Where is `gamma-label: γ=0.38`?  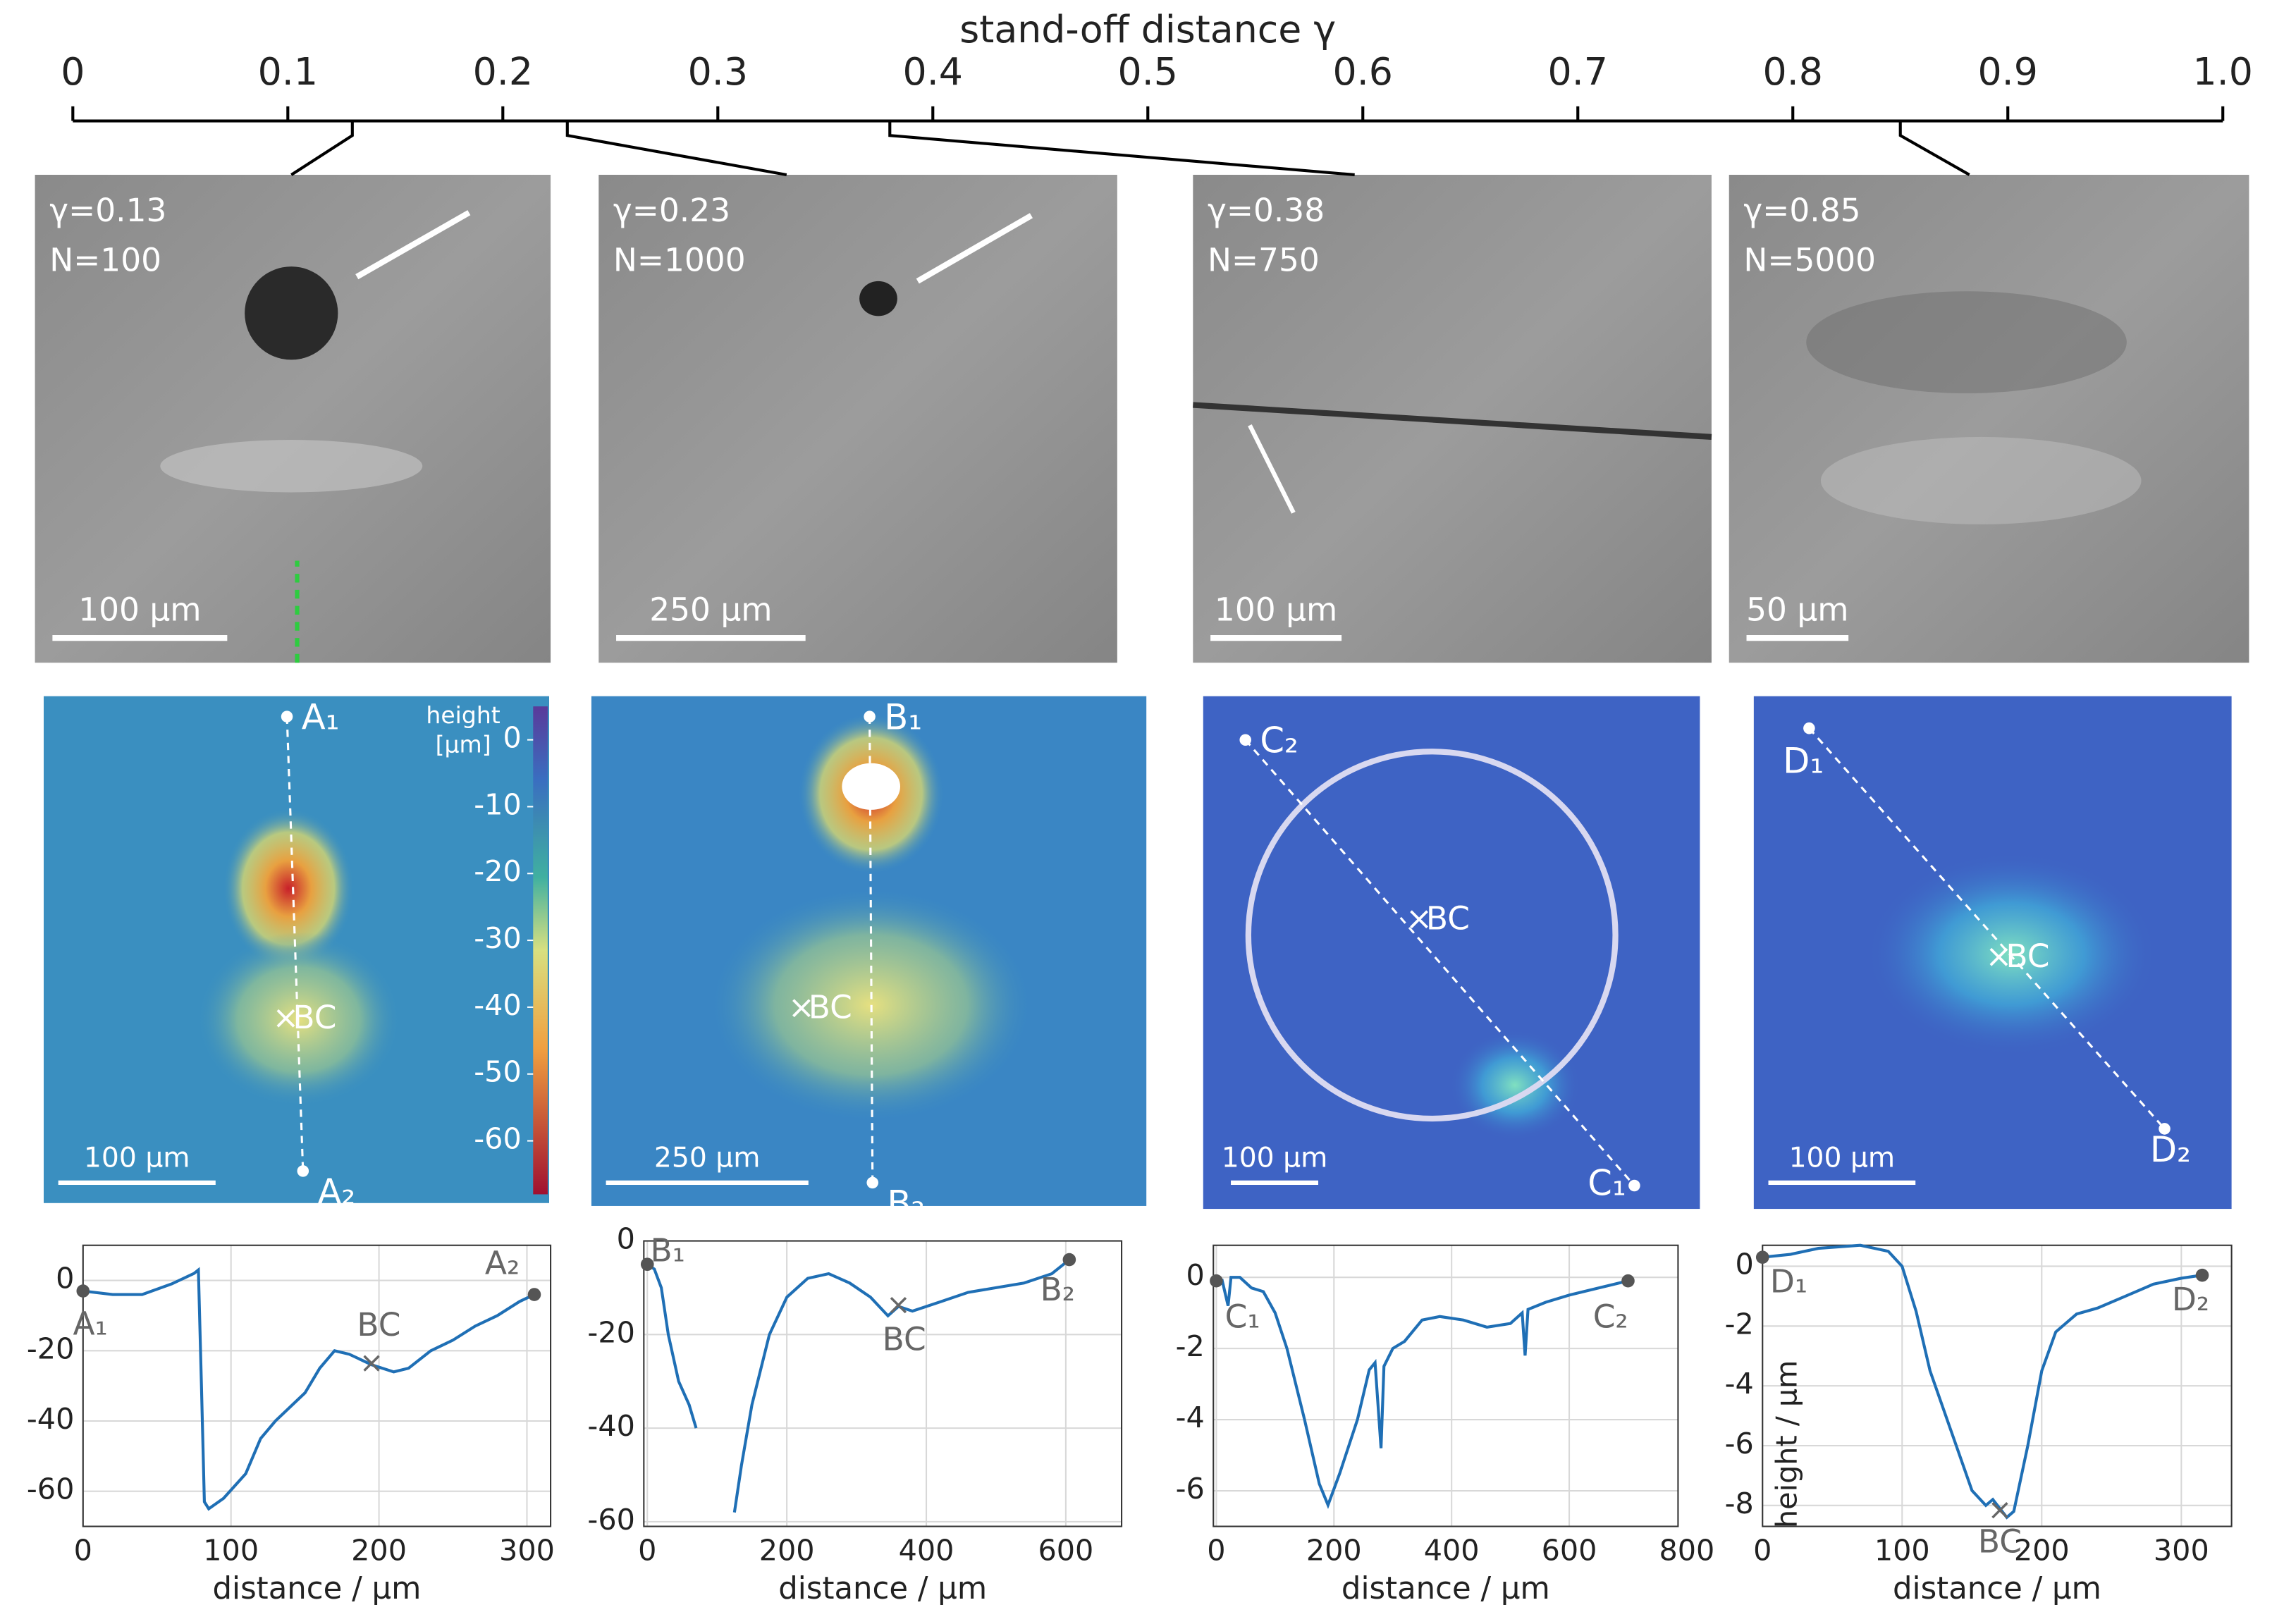
gamma-label: γ=0.38 is located at coordinates (1266, 211).